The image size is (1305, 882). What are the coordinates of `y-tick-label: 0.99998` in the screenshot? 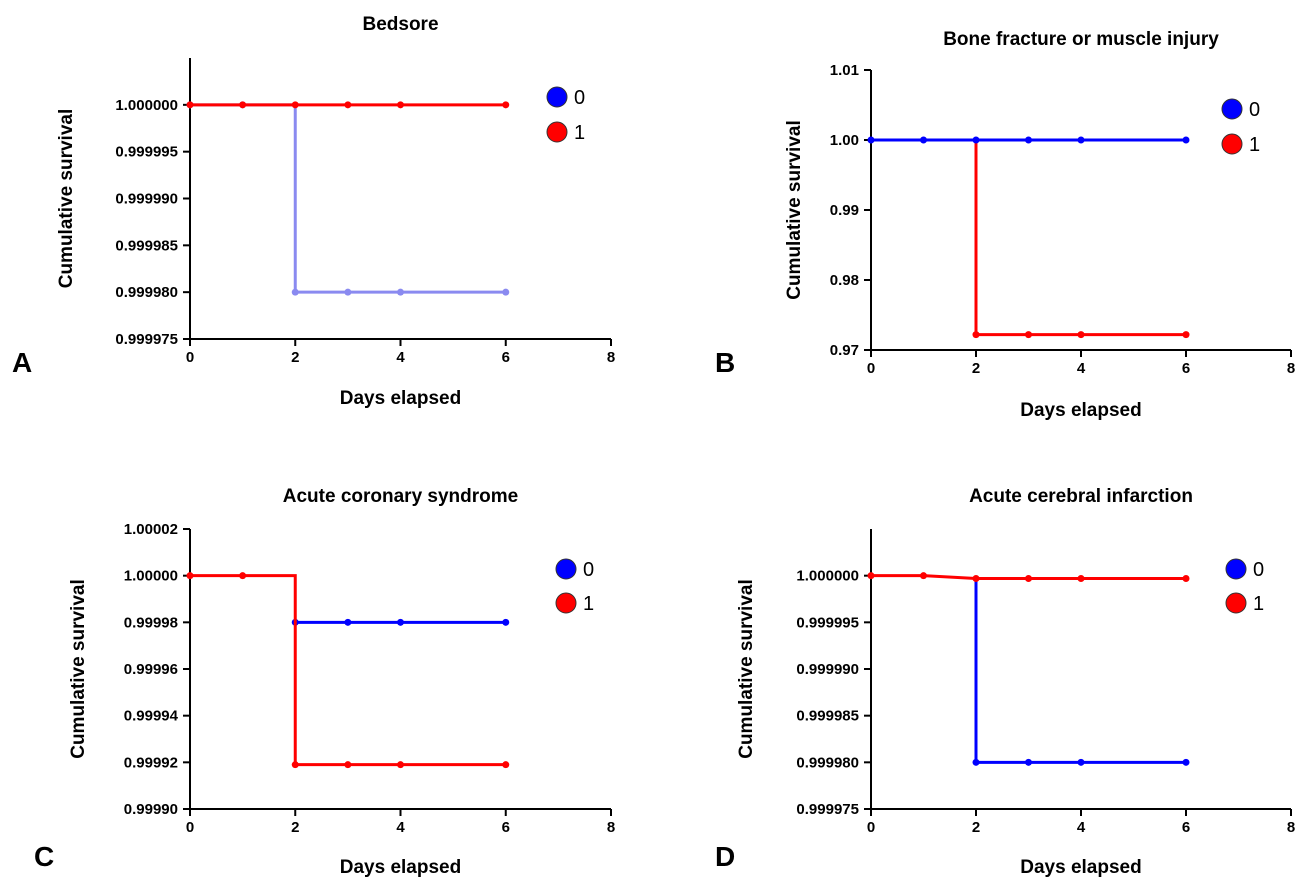 It's located at (151, 622).